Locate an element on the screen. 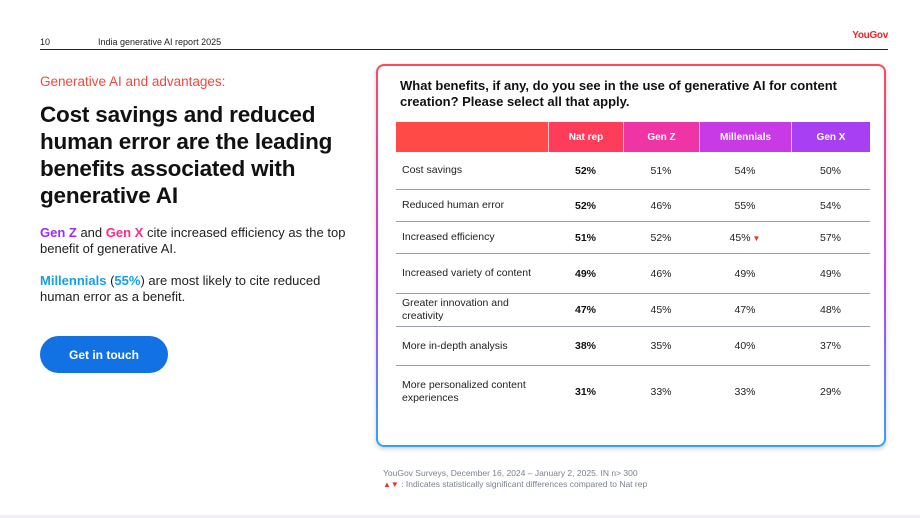  table-row: More in-depth analysis 38% 35% 40% 37% is located at coordinates (633, 346).